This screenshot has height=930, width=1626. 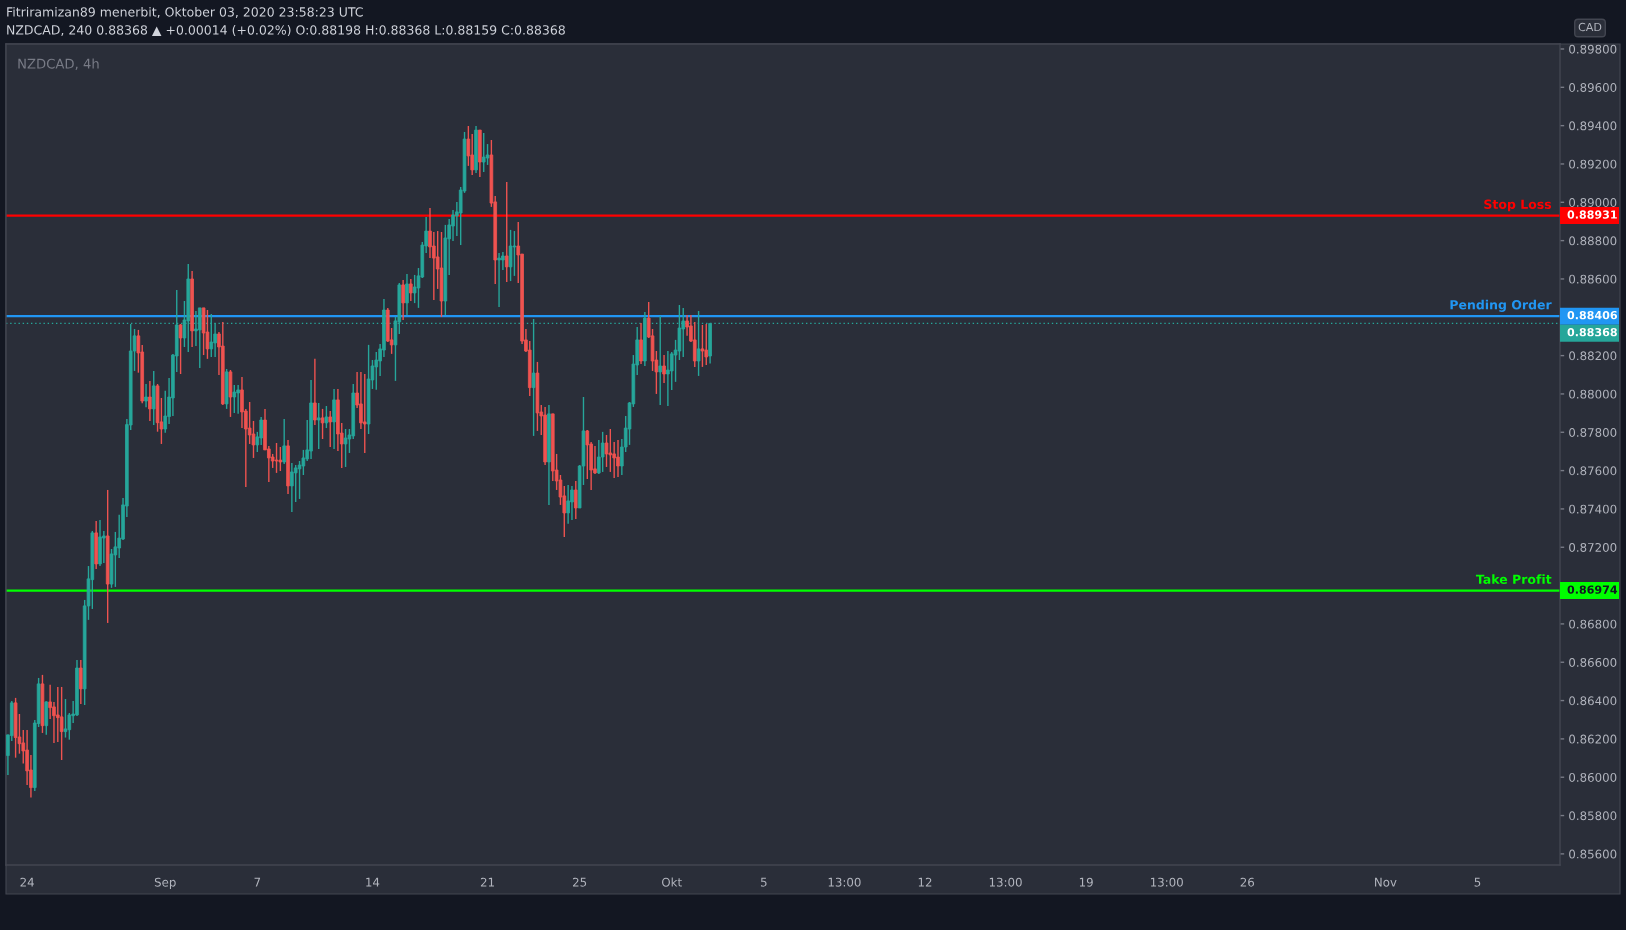 What do you see at coordinates (373, 882) in the screenshot?
I see `x-tick-label: 14` at bounding box center [373, 882].